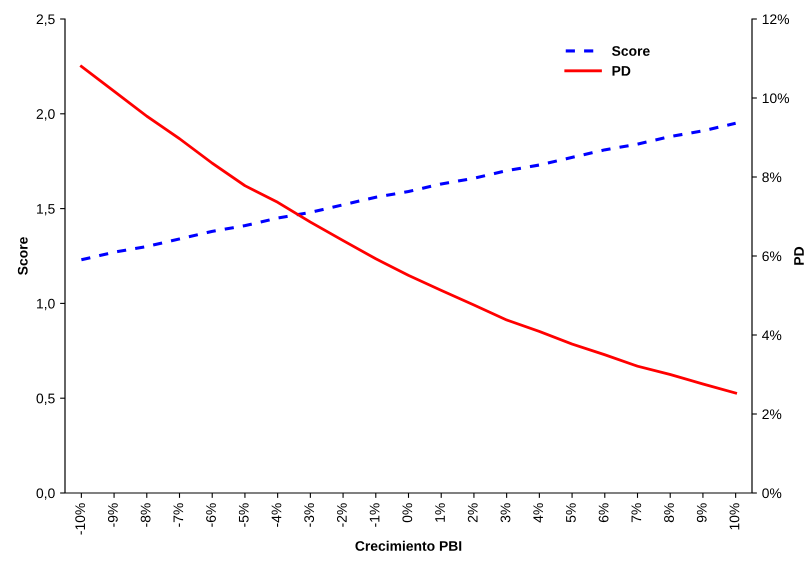 This screenshot has height=561, width=812. I want to click on y-tick-label: 1,0, so click(46, 304).